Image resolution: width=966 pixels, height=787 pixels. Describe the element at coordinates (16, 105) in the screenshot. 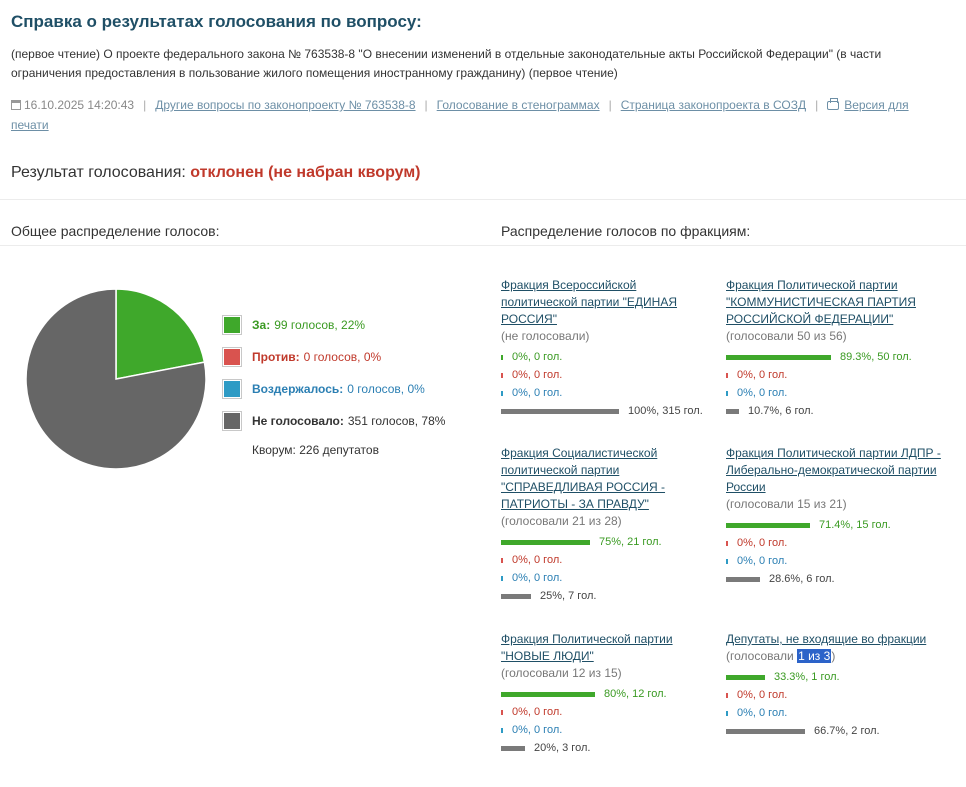

I see `calendar-icon` at that location.